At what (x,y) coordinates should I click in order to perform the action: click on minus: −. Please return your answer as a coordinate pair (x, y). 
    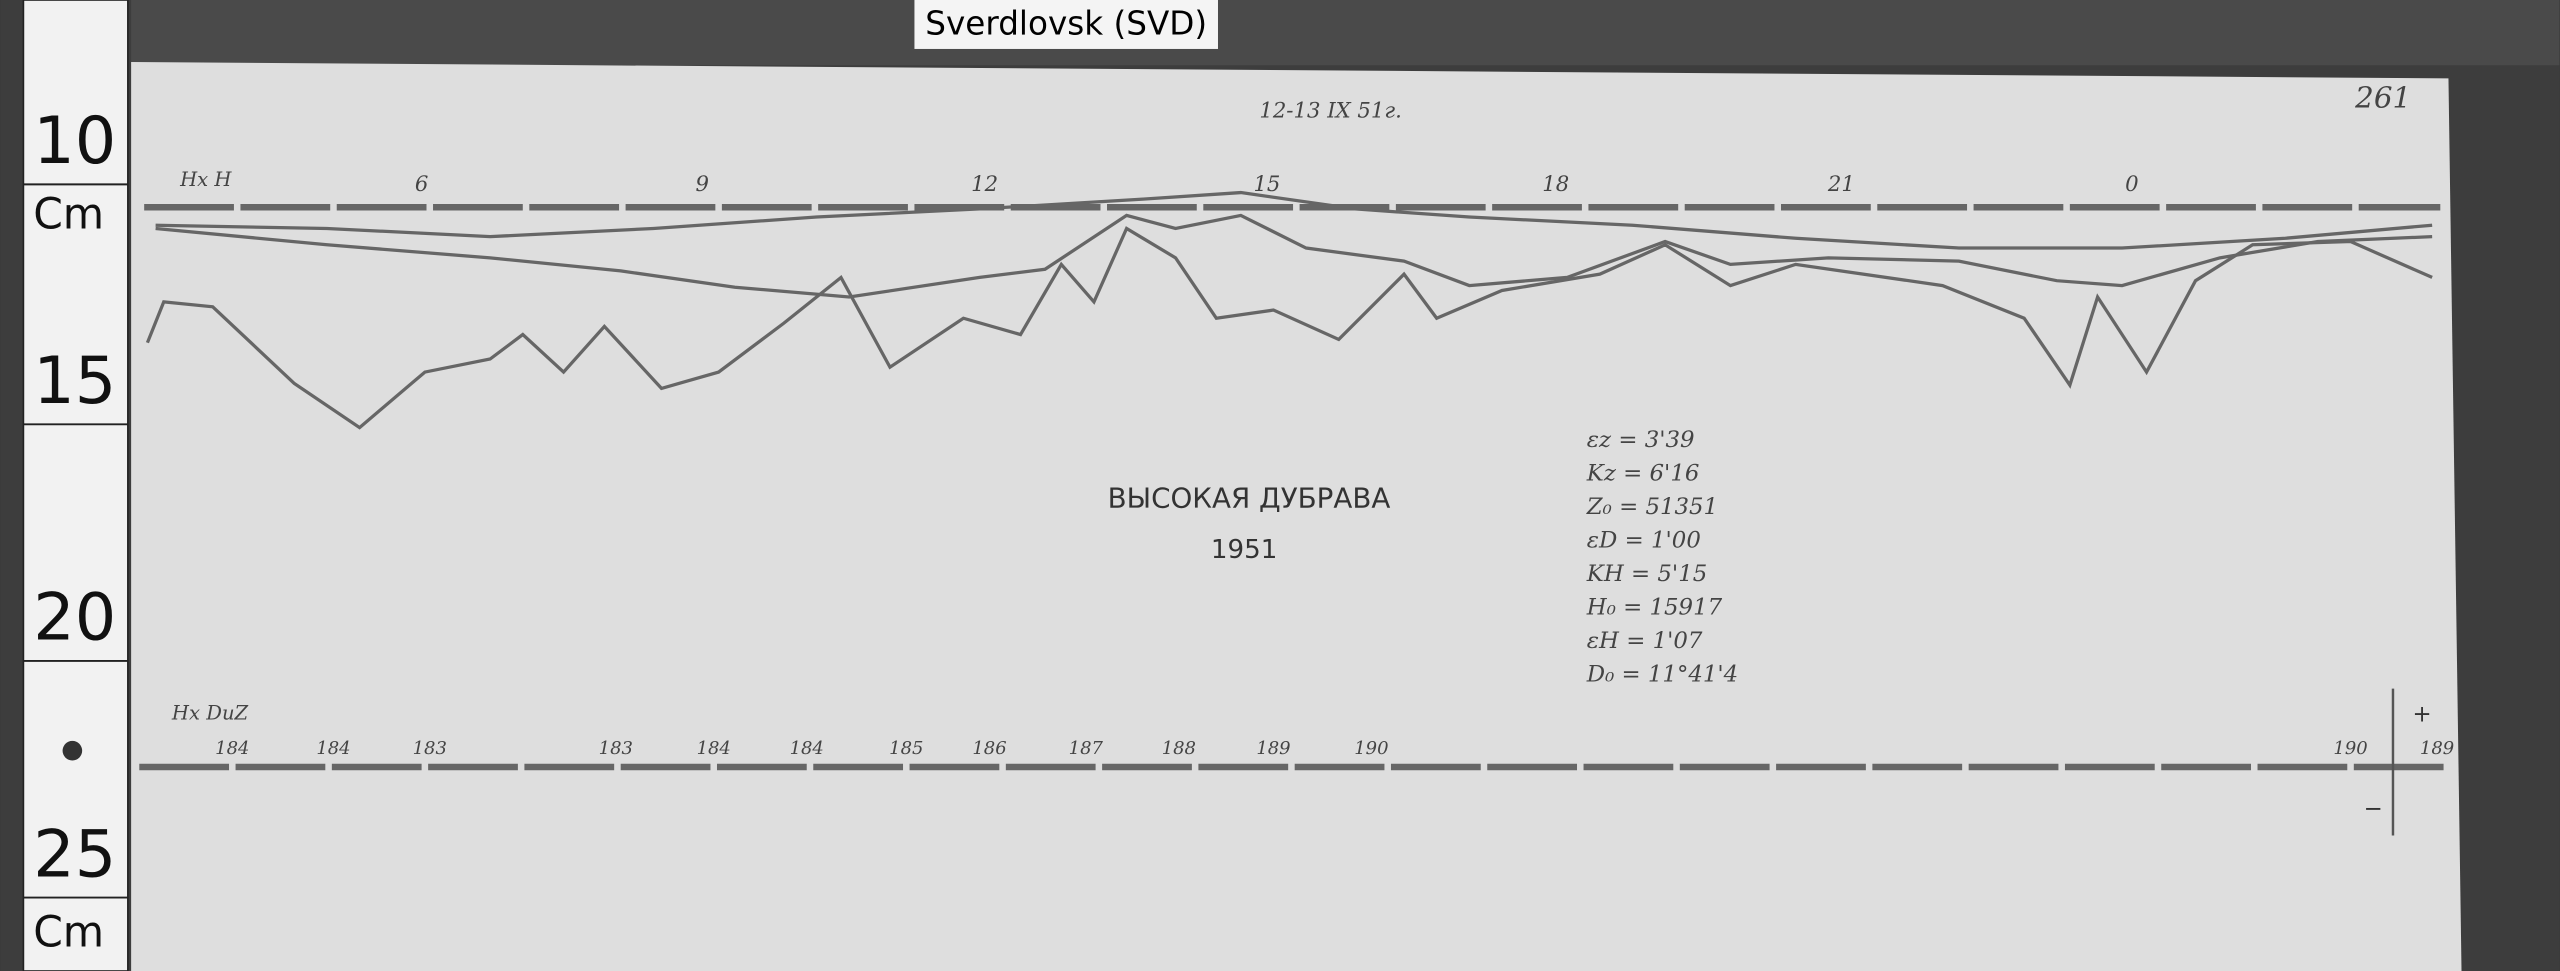
    Looking at the image, I should click on (2373, 809).